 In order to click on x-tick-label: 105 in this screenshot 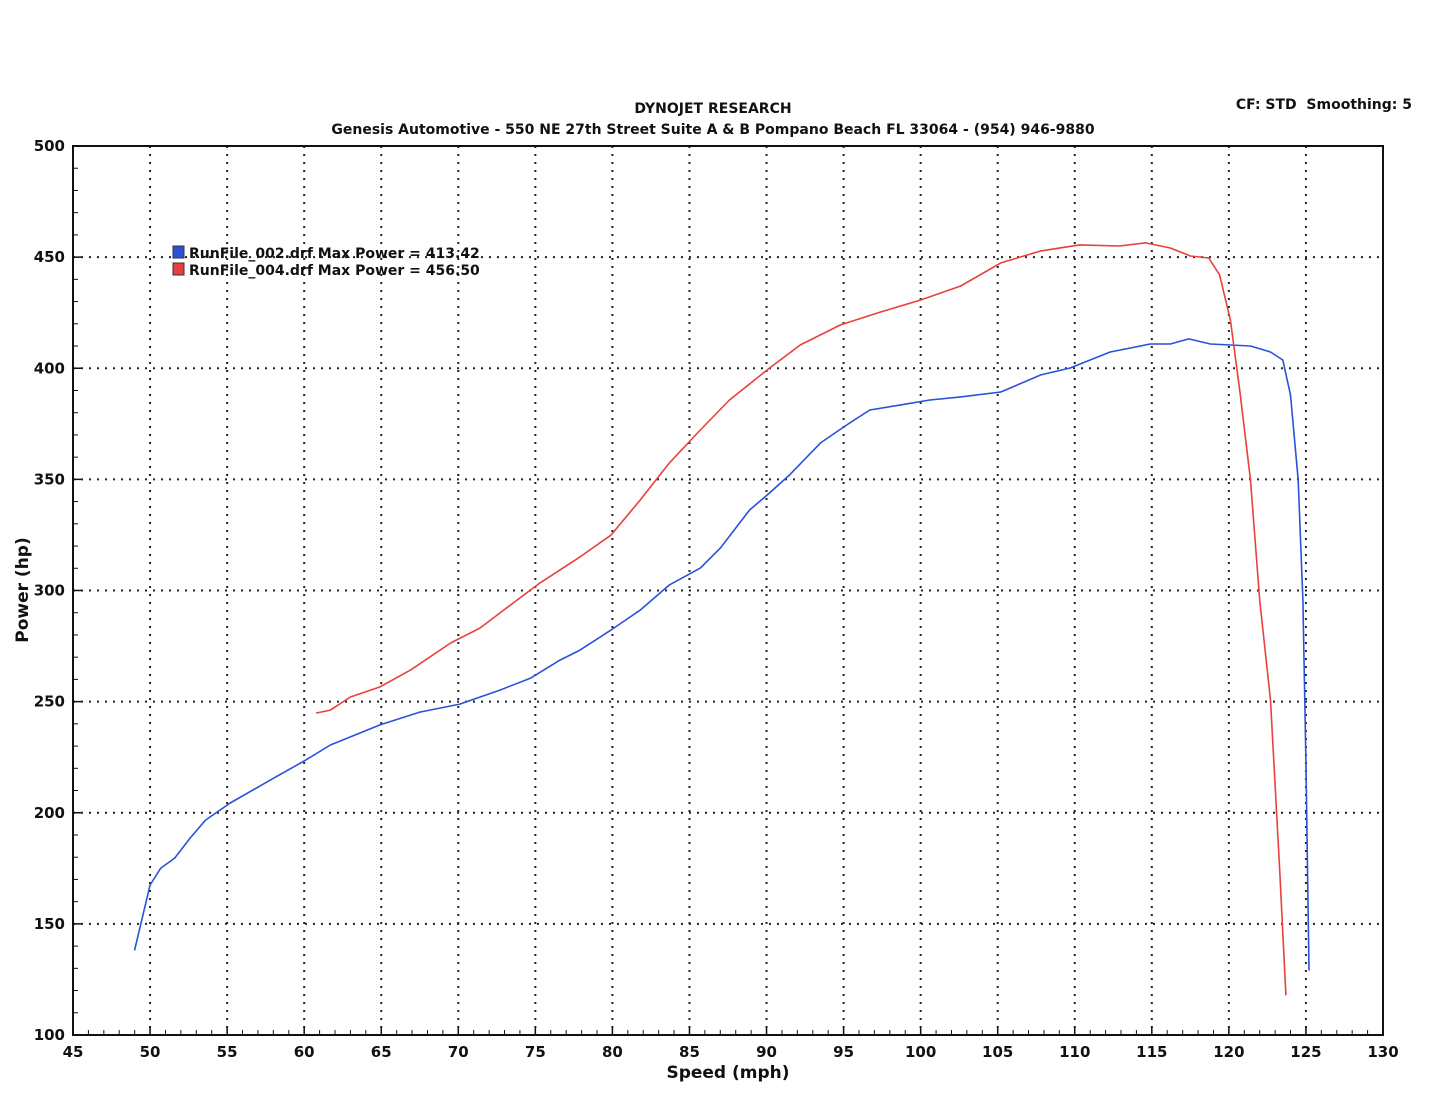, I will do `click(997, 1052)`.